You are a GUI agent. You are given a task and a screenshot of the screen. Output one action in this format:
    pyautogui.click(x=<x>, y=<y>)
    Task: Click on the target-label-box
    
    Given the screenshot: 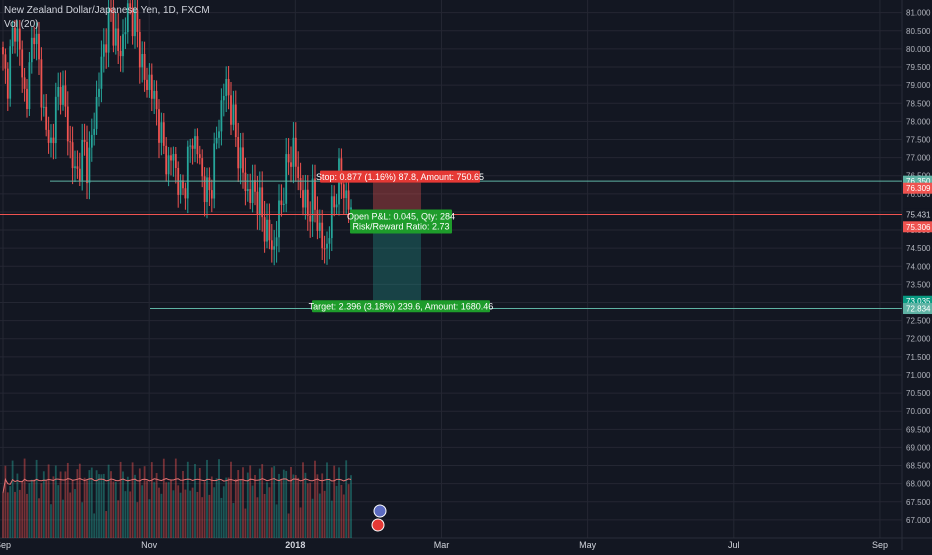 What is the action you would take?
    pyautogui.click(x=401, y=306)
    